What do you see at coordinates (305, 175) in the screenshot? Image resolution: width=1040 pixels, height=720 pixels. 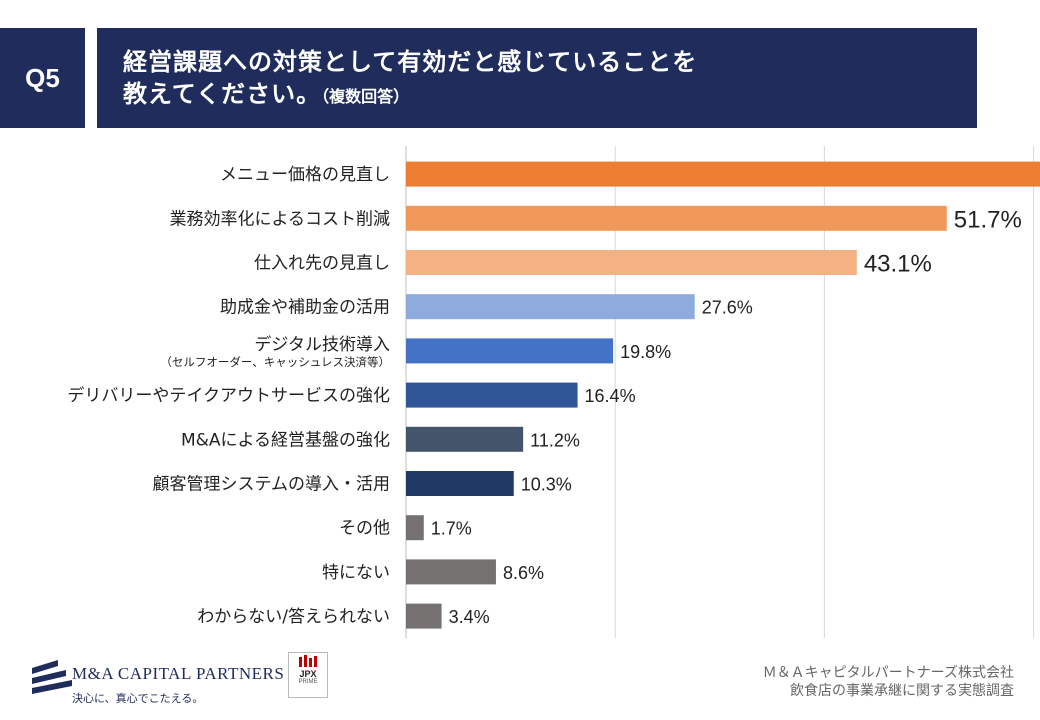 I see `category-label: メニュー価格の見直し` at bounding box center [305, 175].